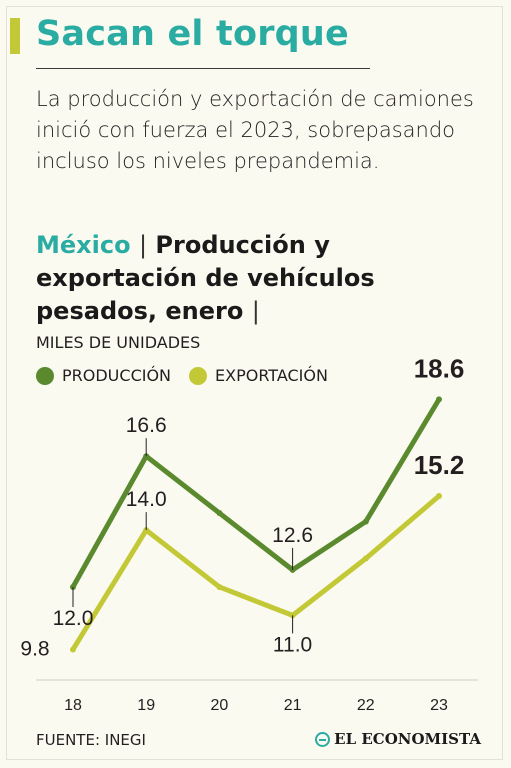  Describe the element at coordinates (73, 705) in the screenshot. I see `x-tick-label: 18` at that location.